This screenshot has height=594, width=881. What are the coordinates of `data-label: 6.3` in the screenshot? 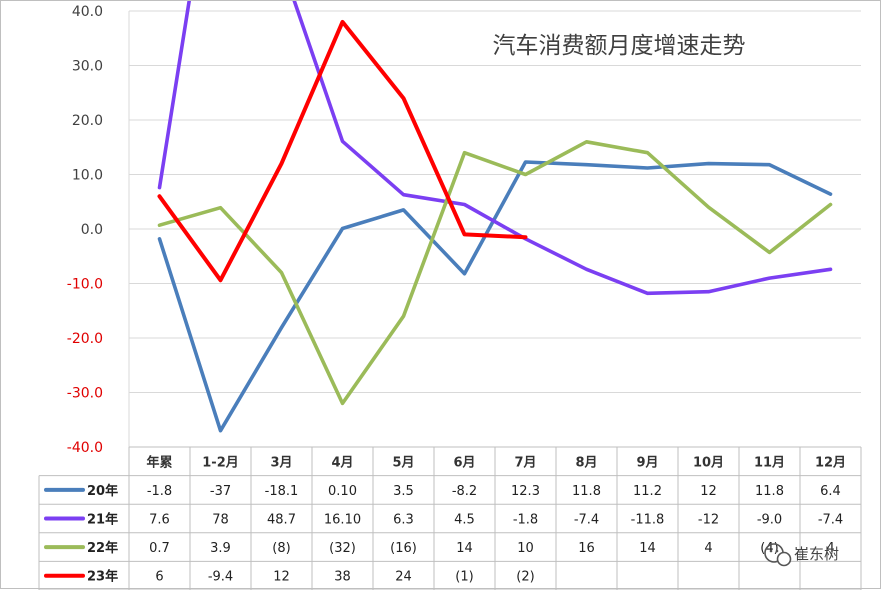 It's located at (403, 520).